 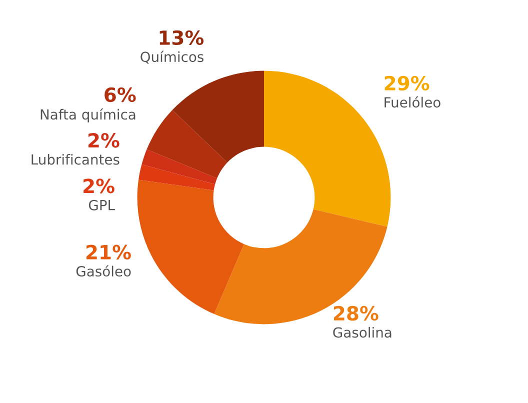 I want to click on slice-label: Gasolina, so click(x=362, y=332).